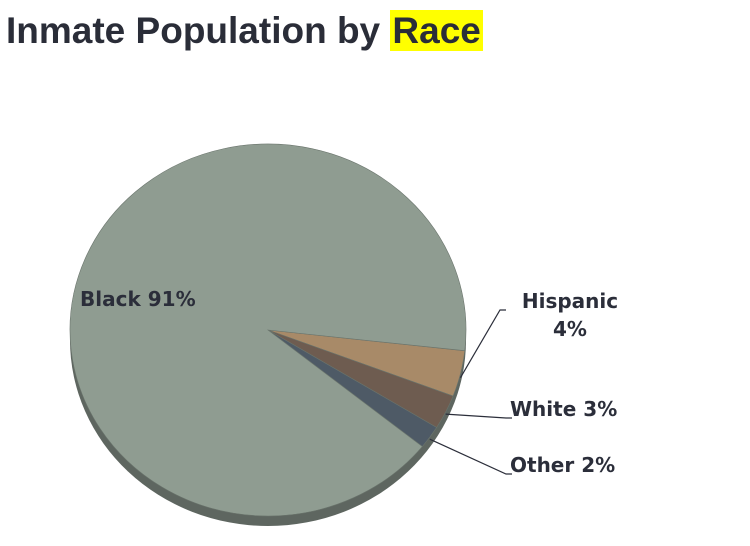  Describe the element at coordinates (570, 329) in the screenshot. I see `value-label: 4%` at that location.